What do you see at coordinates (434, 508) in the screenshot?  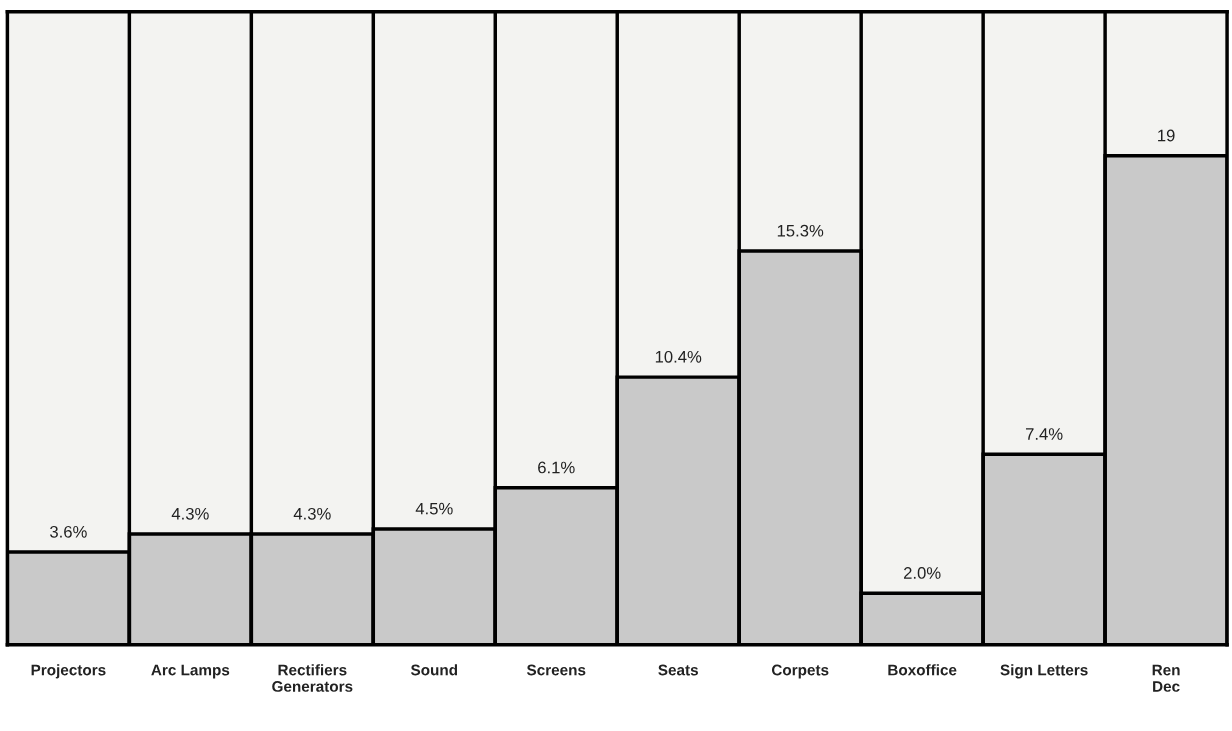 I see `data-label: 4.5%` at bounding box center [434, 508].